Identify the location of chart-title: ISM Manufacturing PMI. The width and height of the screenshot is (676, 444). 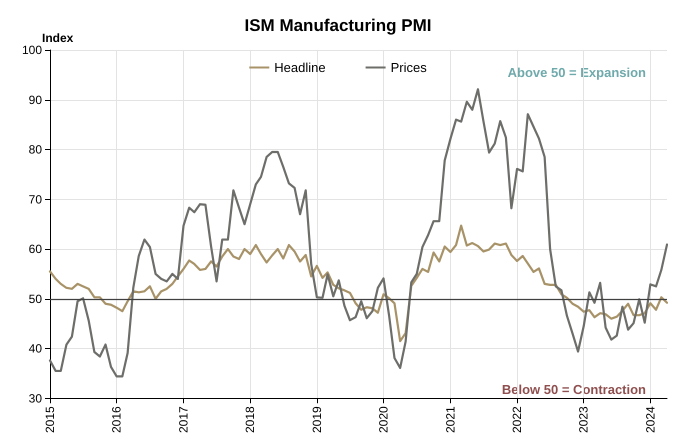
(338, 25).